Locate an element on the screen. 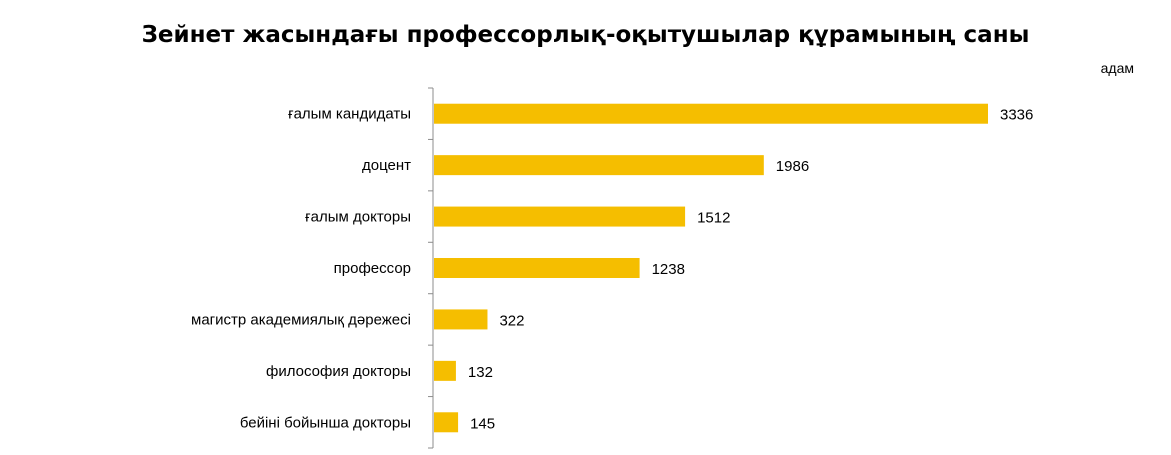 The height and width of the screenshot is (455, 1171). category-label: магистр академиялық дәрежесі is located at coordinates (301, 319).